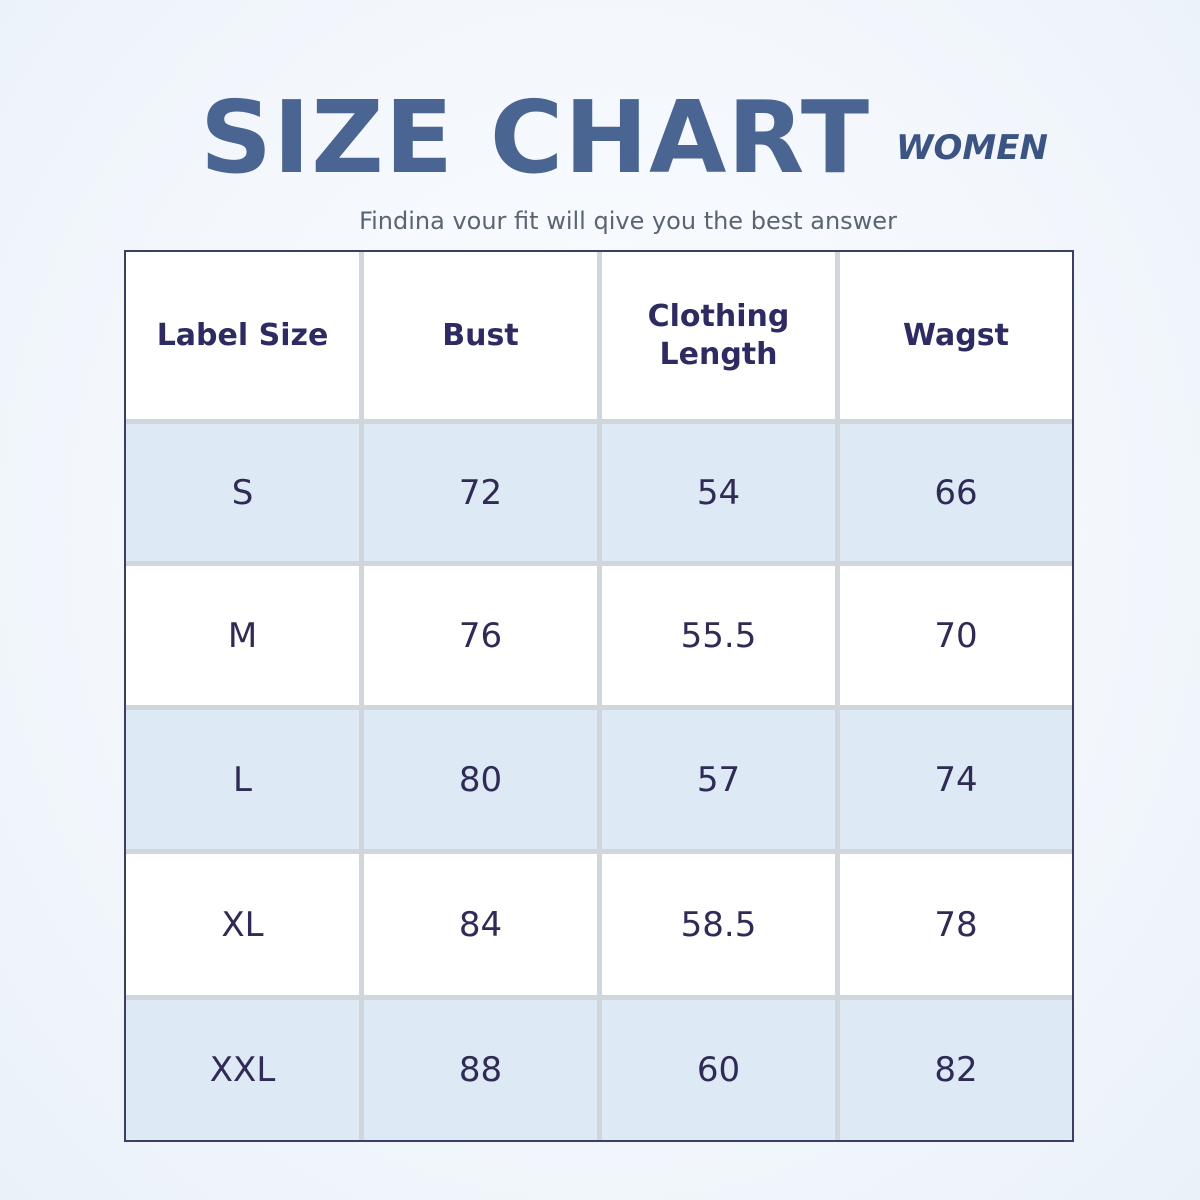 The image size is (1200, 1200). I want to click on table-cell-length: 57, so click(721, 782).